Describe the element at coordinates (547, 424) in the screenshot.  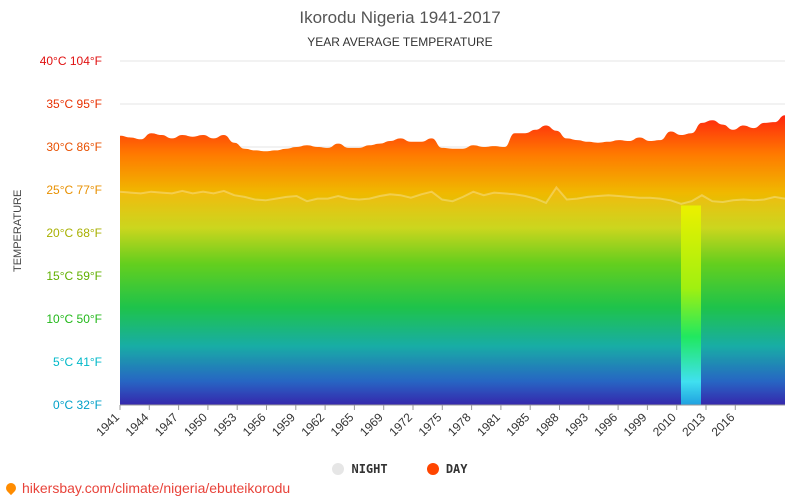
I see `x-tick-label: 1988` at that location.